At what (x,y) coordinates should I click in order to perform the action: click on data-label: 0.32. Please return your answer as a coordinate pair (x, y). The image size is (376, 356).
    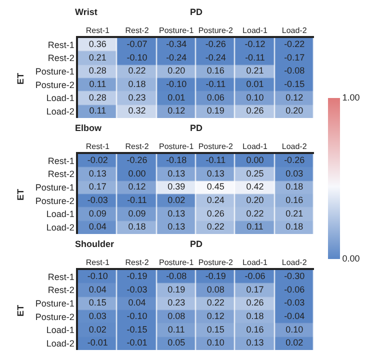
    Looking at the image, I should click on (137, 111).